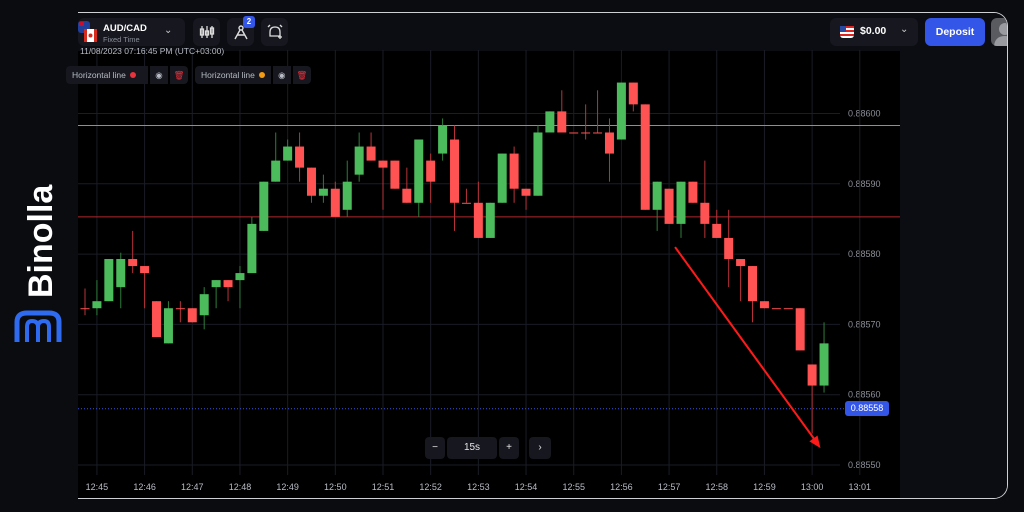 The height and width of the screenshot is (512, 1024). What do you see at coordinates (864, 324) in the screenshot?
I see `y-tick-label: 0.88570` at bounding box center [864, 324].